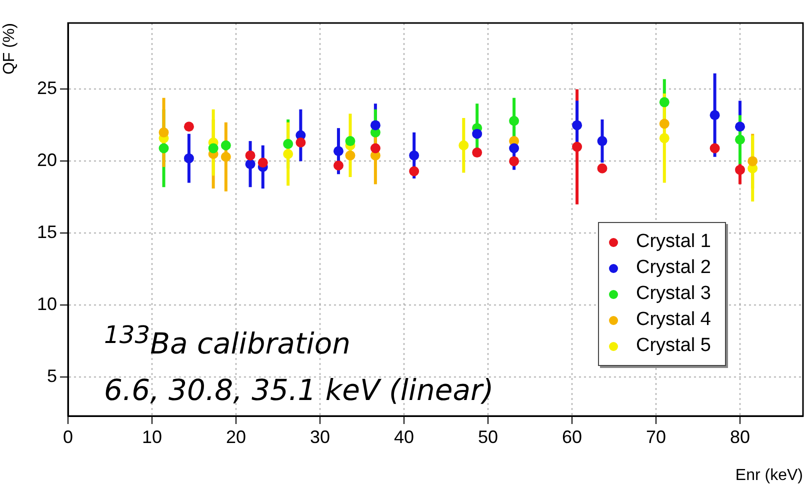  Describe the element at coordinates (46, 232) in the screenshot. I see `y-tick-label: 15` at that location.